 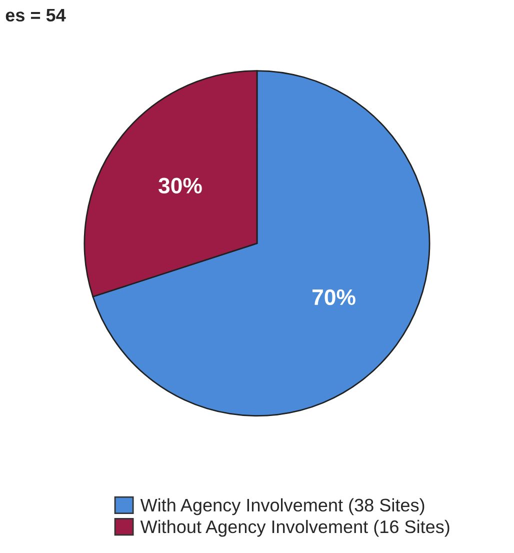 What do you see at coordinates (295, 528) in the screenshot?
I see `legend-label: Without Agency Involvement (16 Sites)` at bounding box center [295, 528].